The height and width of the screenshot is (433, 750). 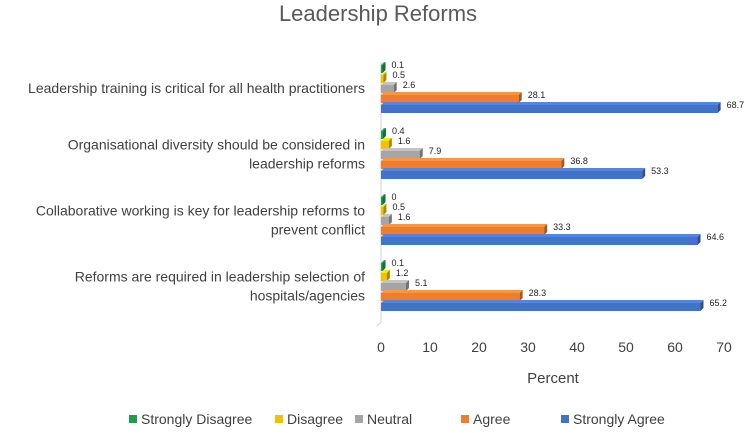 I want to click on x-tick-label: 70, so click(x=724, y=347).